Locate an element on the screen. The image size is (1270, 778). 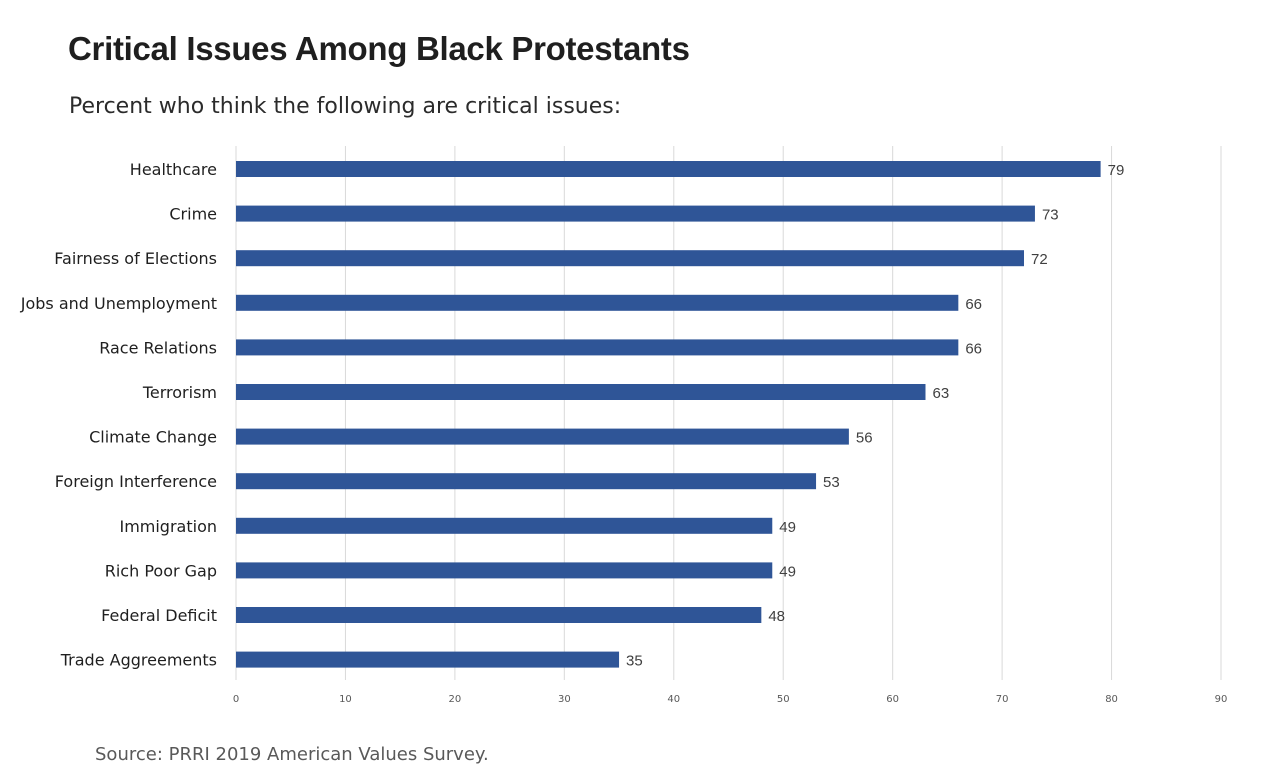
value-label: 79 is located at coordinates (1116, 170).